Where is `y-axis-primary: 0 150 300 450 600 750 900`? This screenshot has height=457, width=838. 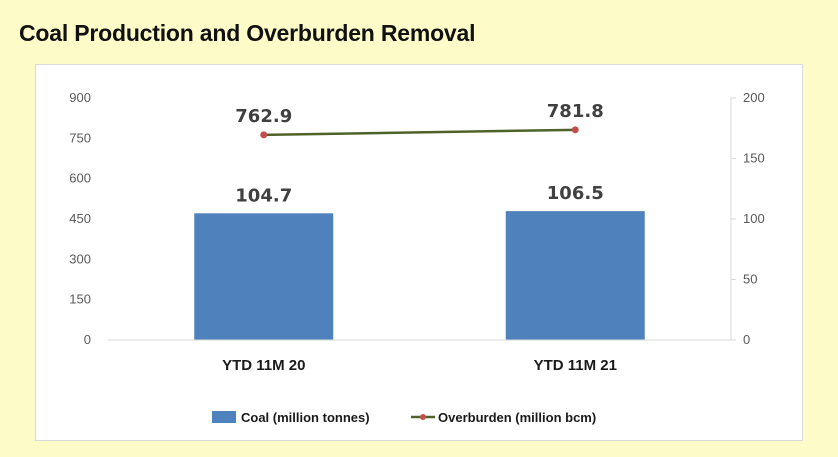 y-axis-primary: 0 150 300 450 600 750 900 is located at coordinates (80, 218).